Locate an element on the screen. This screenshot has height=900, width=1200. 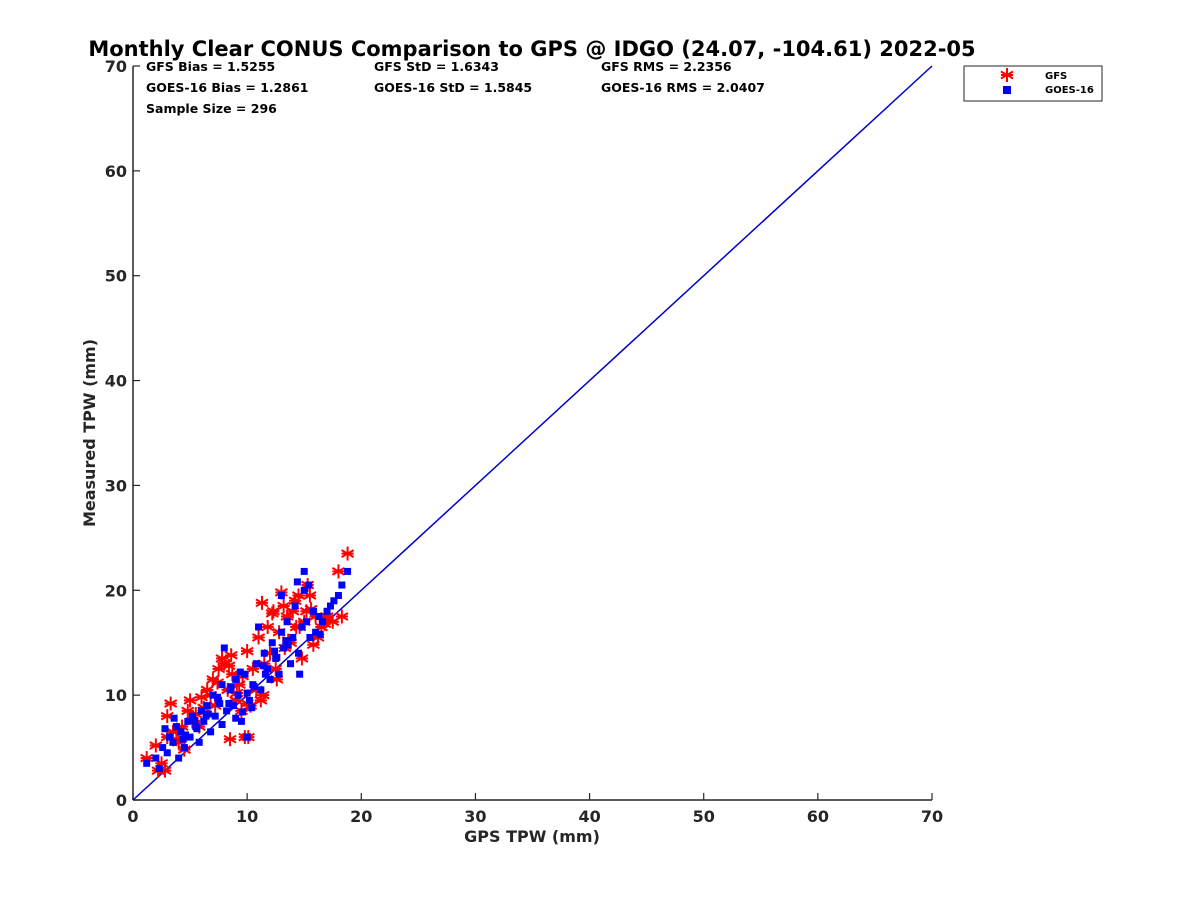
legend-box is located at coordinates (1033, 83).